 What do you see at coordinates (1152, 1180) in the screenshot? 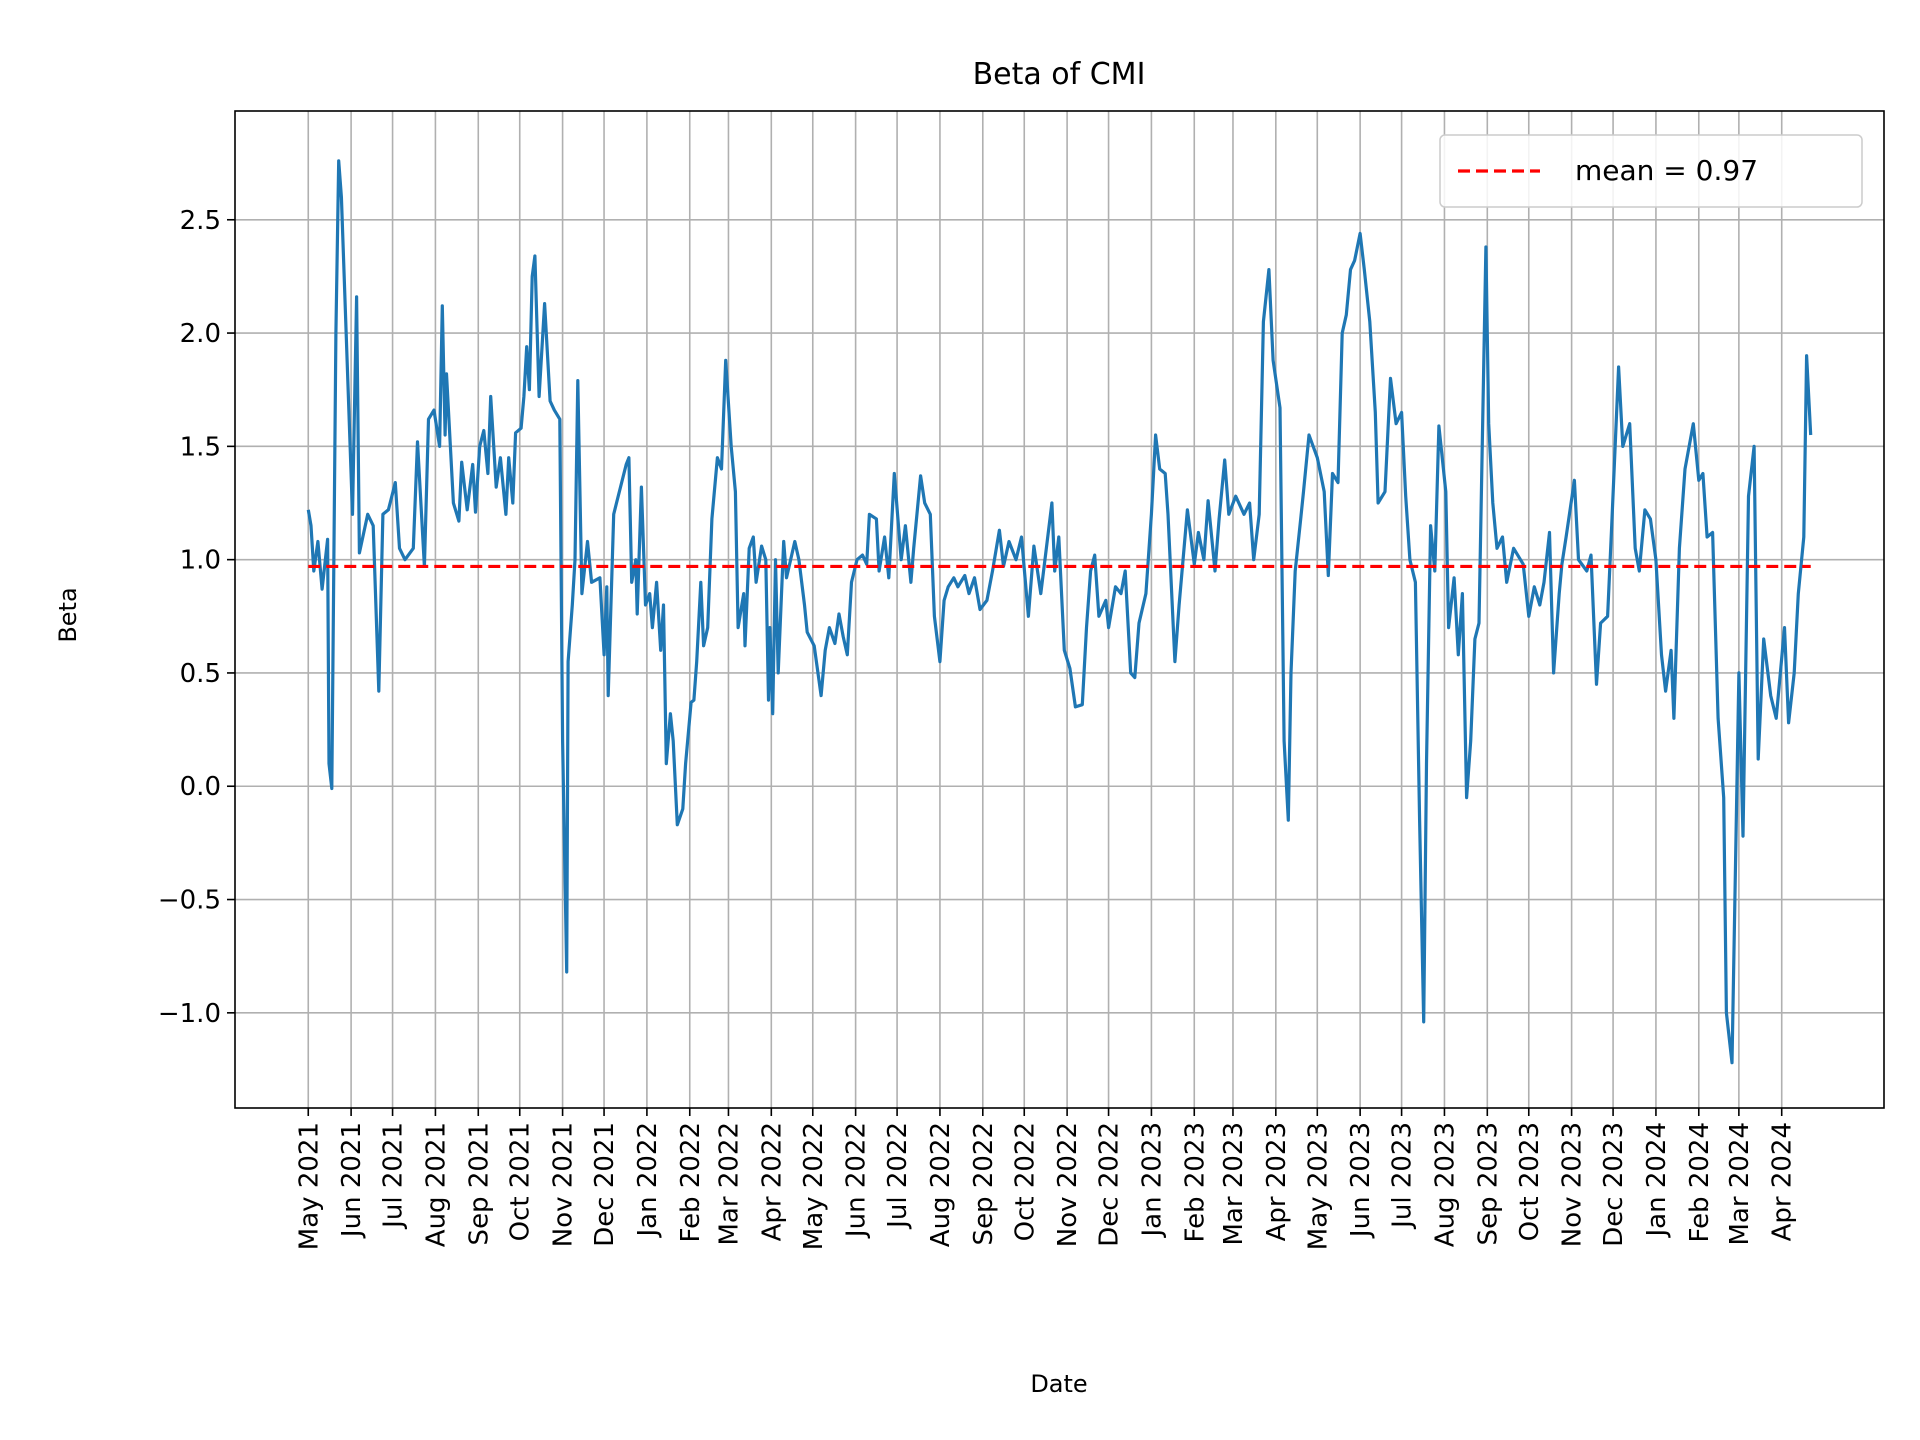
I see `x-tick-label: Jan 2023` at bounding box center [1152, 1180].